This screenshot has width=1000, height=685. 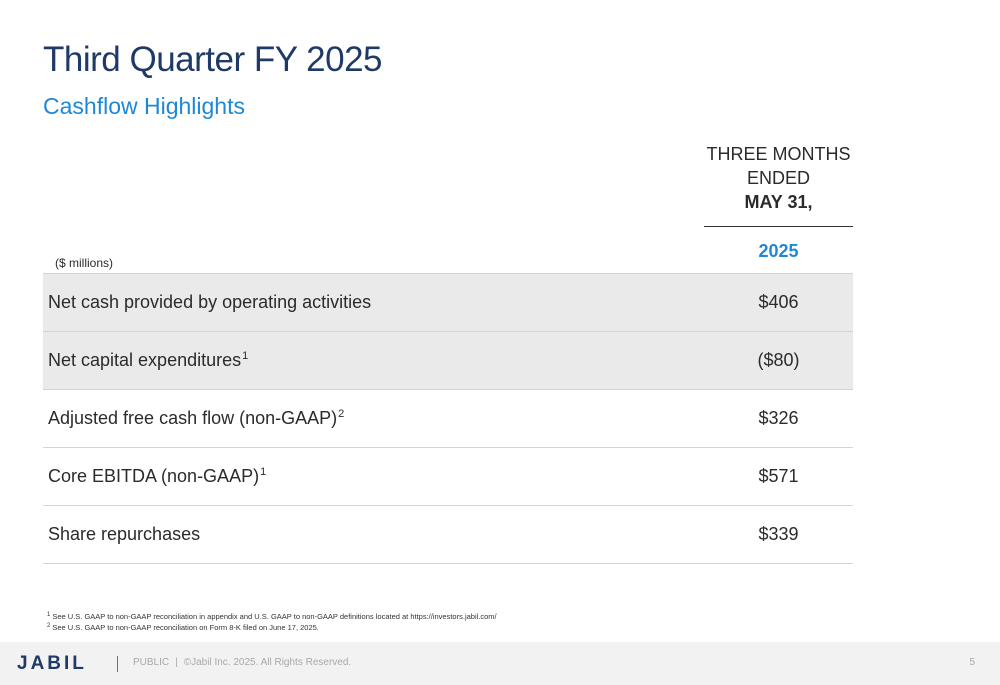 What do you see at coordinates (778, 202) in the screenshot?
I see `column-header-line-3: MAY 31,` at bounding box center [778, 202].